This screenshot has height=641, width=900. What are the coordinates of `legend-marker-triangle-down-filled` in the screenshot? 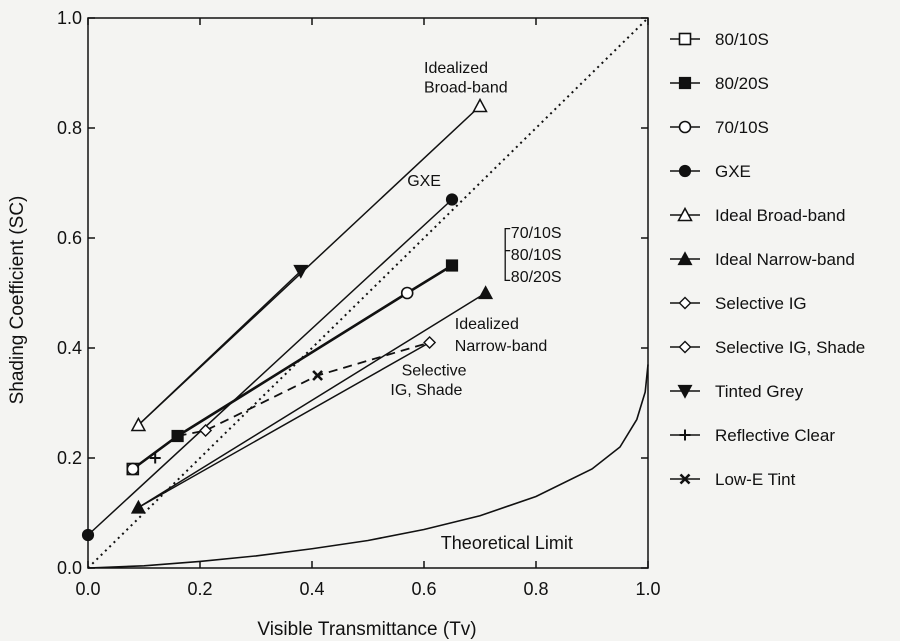 It's located at (685, 391).